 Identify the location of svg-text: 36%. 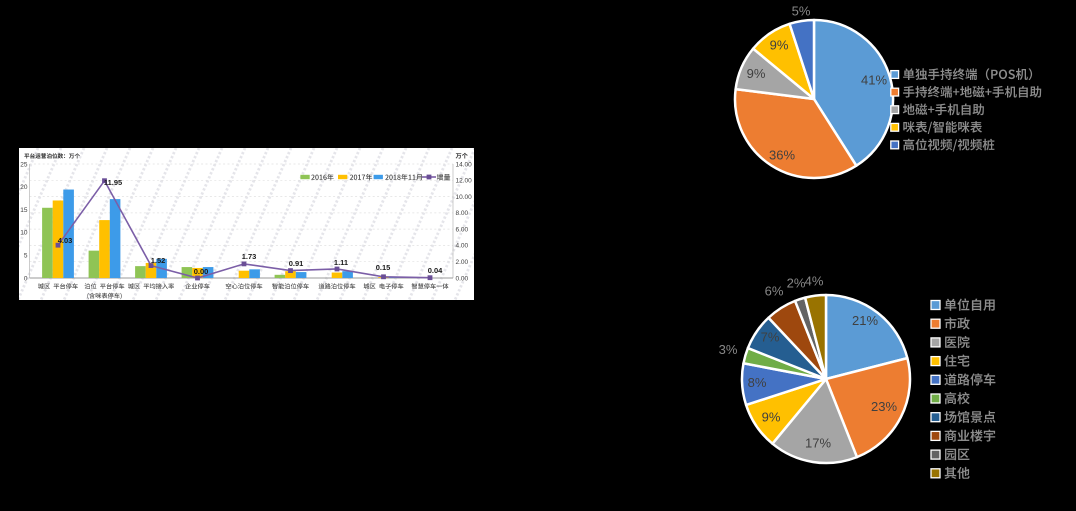
(782, 155).